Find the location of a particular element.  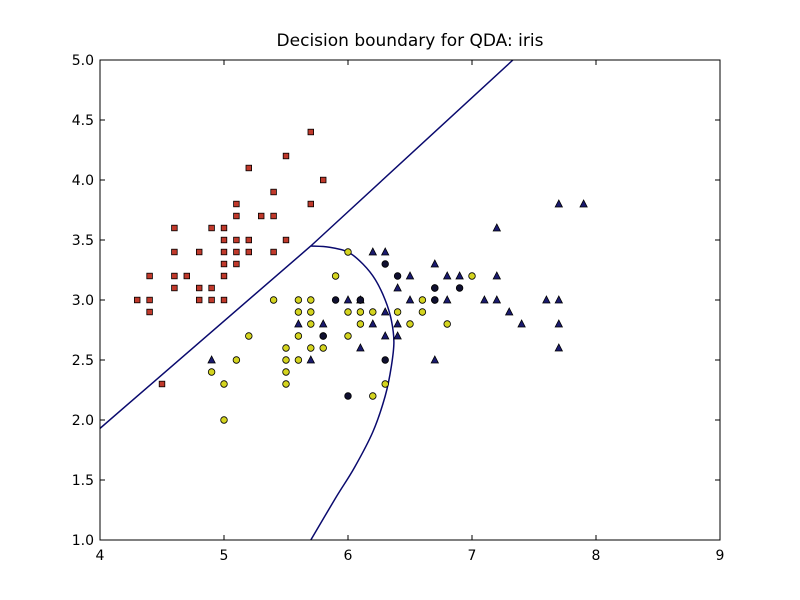

y-tick-label: 4.5 is located at coordinates (83, 121).